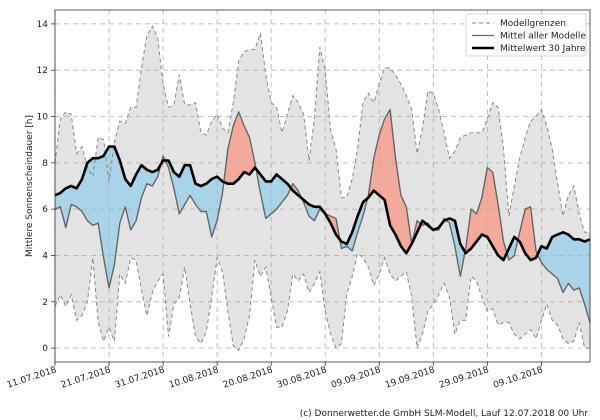  Describe the element at coordinates (30, 186) in the screenshot. I see `y-axis-label: Mittlere Sonnenscheindauer [h]` at that location.